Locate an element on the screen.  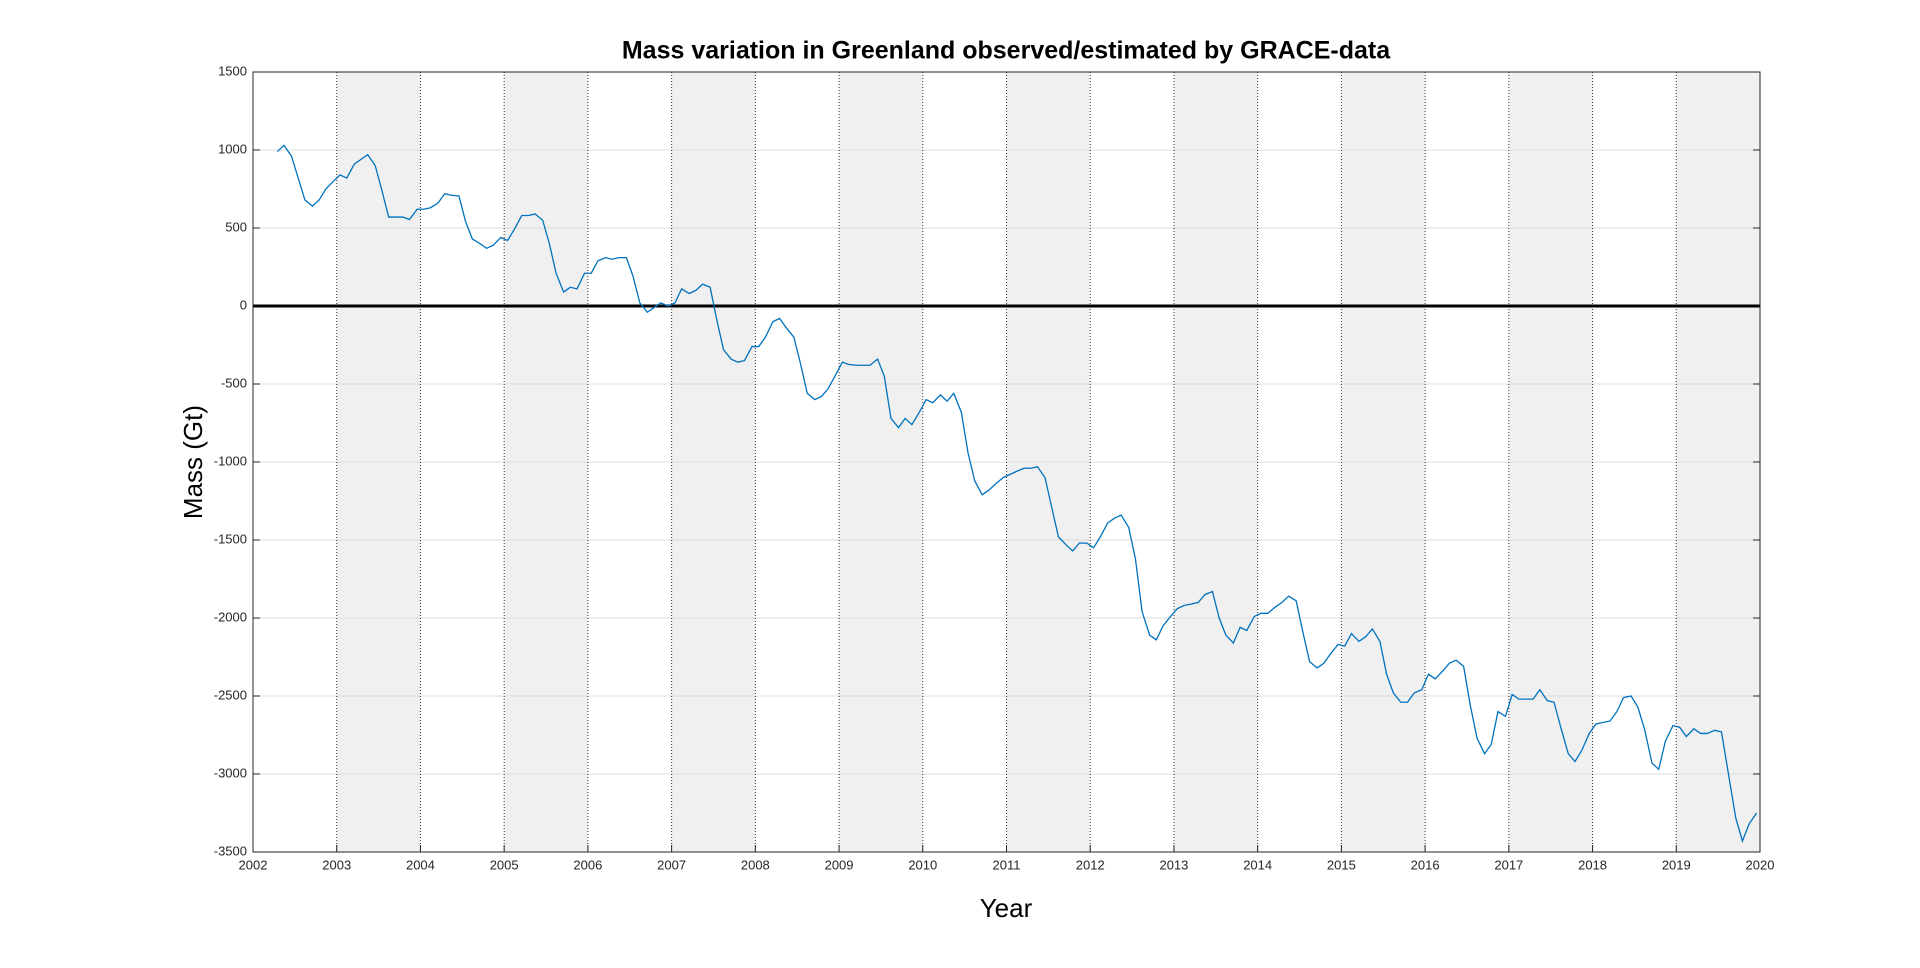
x-tick-label: 2004 is located at coordinates (420, 864).